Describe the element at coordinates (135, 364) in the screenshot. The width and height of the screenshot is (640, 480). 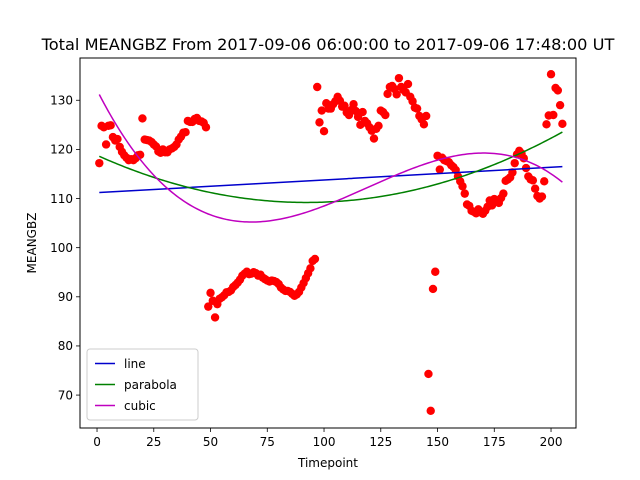
I see `legend-label-line: line` at that location.